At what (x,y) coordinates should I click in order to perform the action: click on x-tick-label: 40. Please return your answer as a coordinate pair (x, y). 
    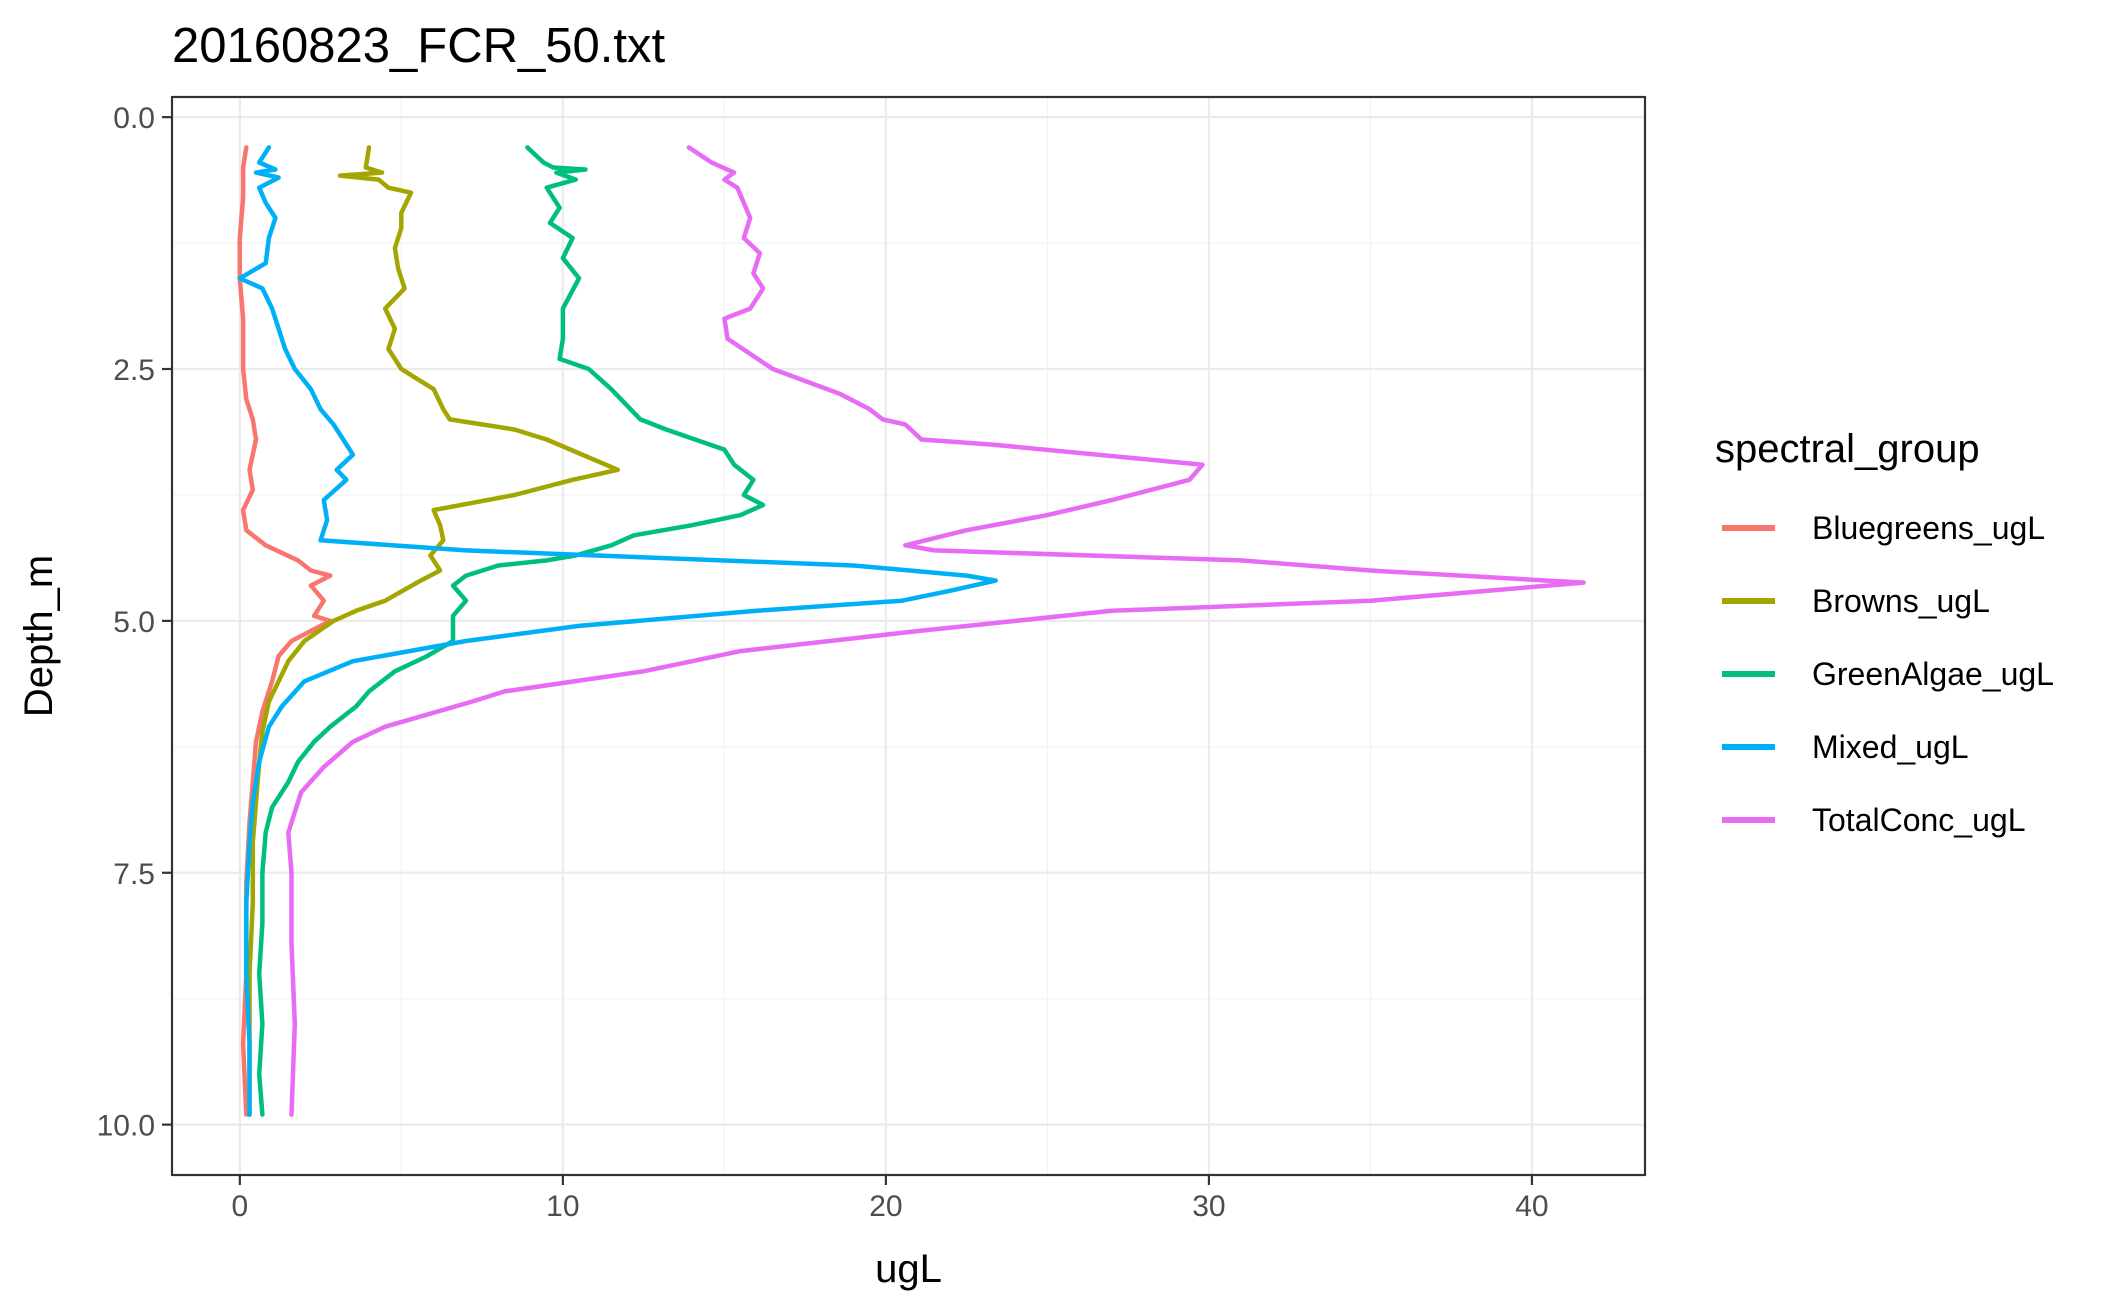
    Looking at the image, I should click on (1531, 1206).